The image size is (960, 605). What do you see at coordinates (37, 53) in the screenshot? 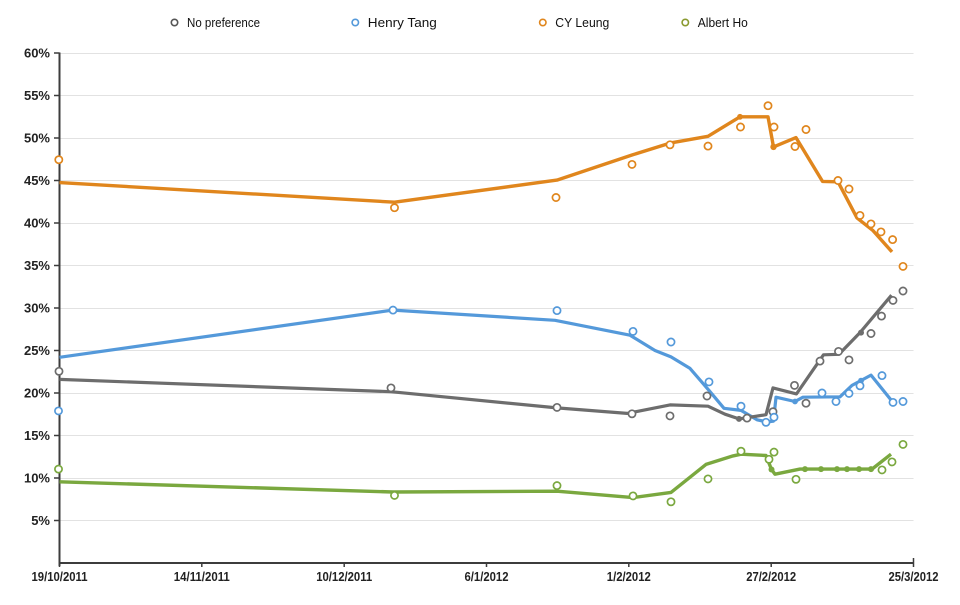
I see `svg-text: 60%` at bounding box center [37, 53].